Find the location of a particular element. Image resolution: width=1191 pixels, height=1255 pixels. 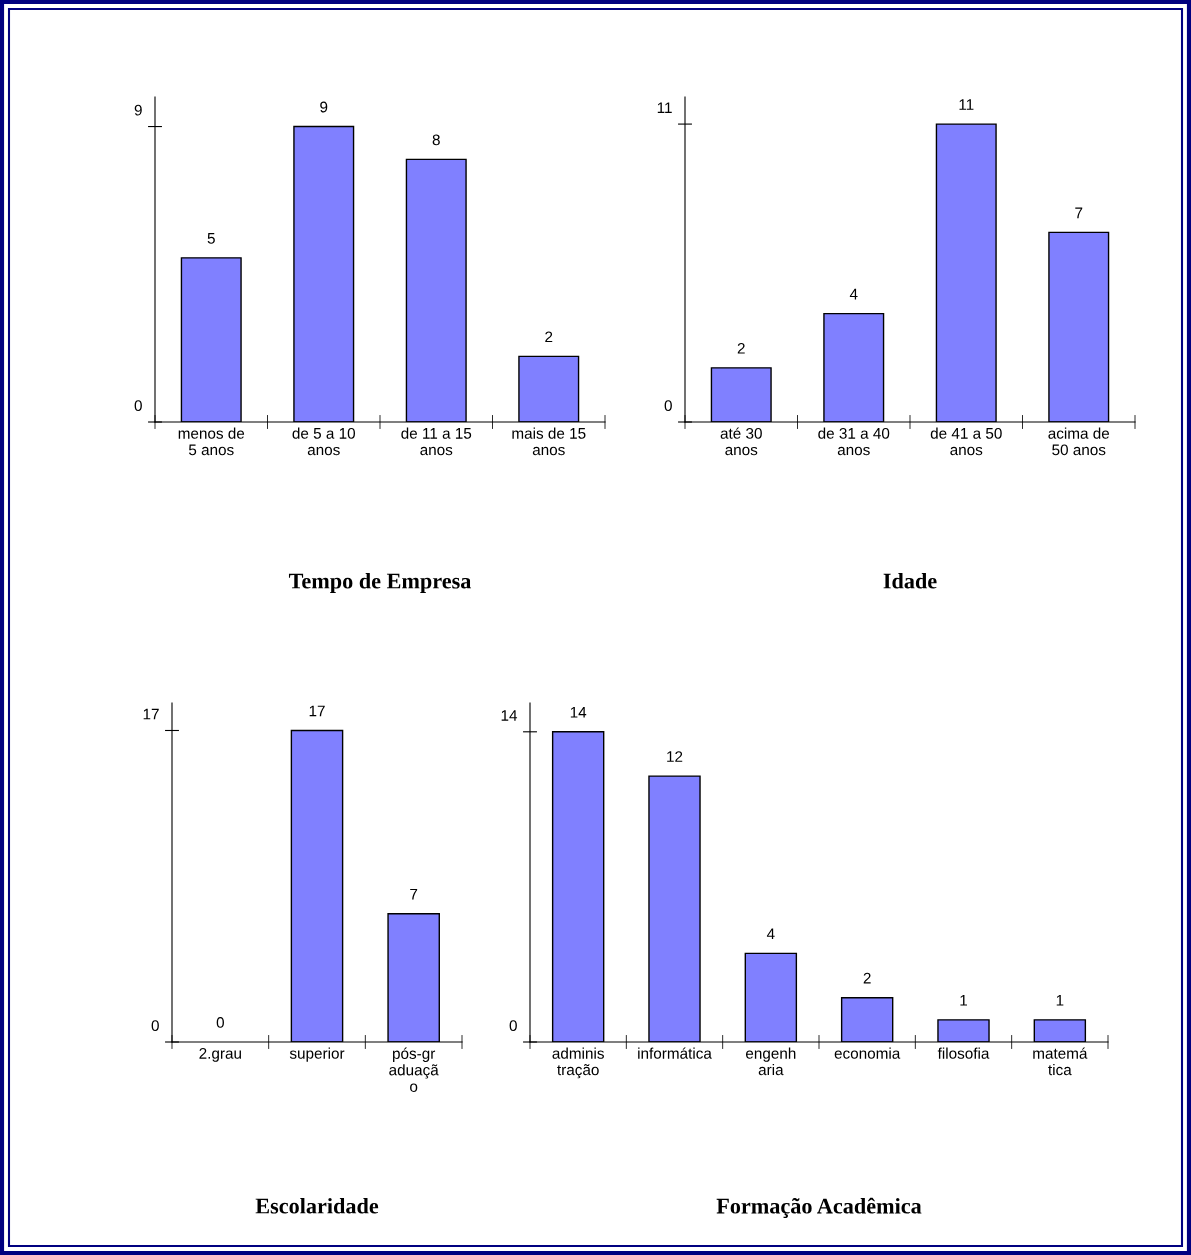

x-tick-label: 2.grau is located at coordinates (220, 1054).